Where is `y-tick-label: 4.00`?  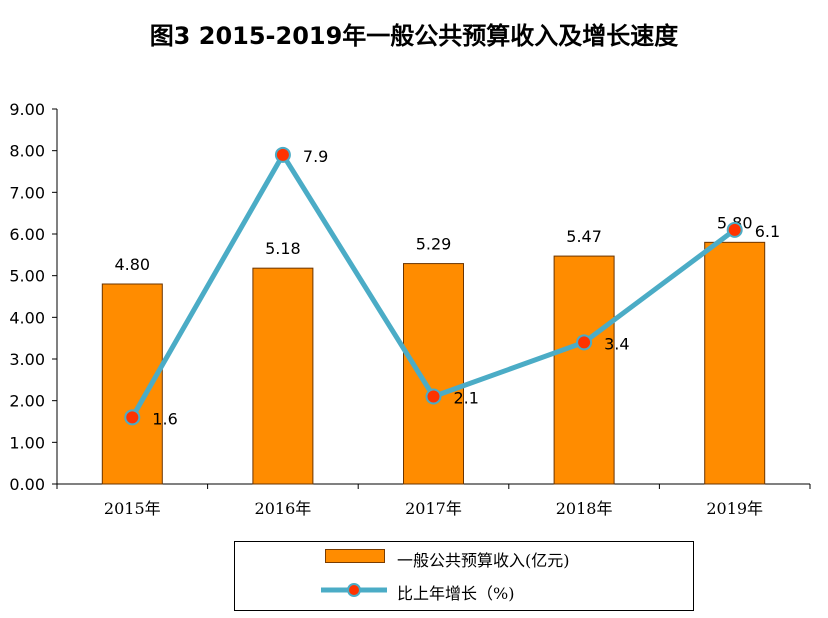
y-tick-label: 4.00 is located at coordinates (27, 317).